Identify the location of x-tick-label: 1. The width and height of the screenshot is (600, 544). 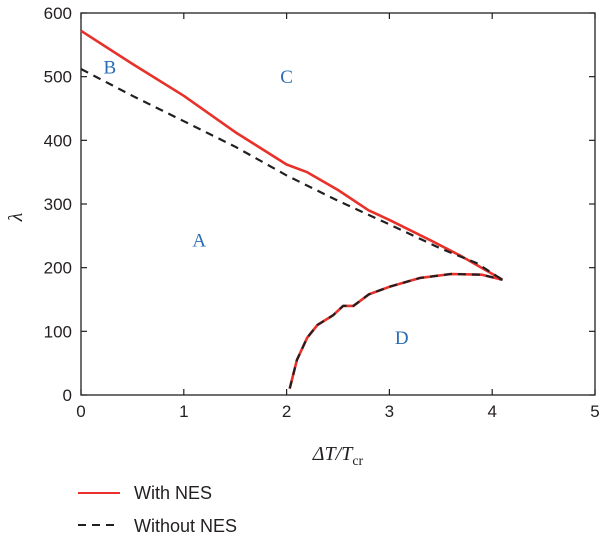
(183, 411).